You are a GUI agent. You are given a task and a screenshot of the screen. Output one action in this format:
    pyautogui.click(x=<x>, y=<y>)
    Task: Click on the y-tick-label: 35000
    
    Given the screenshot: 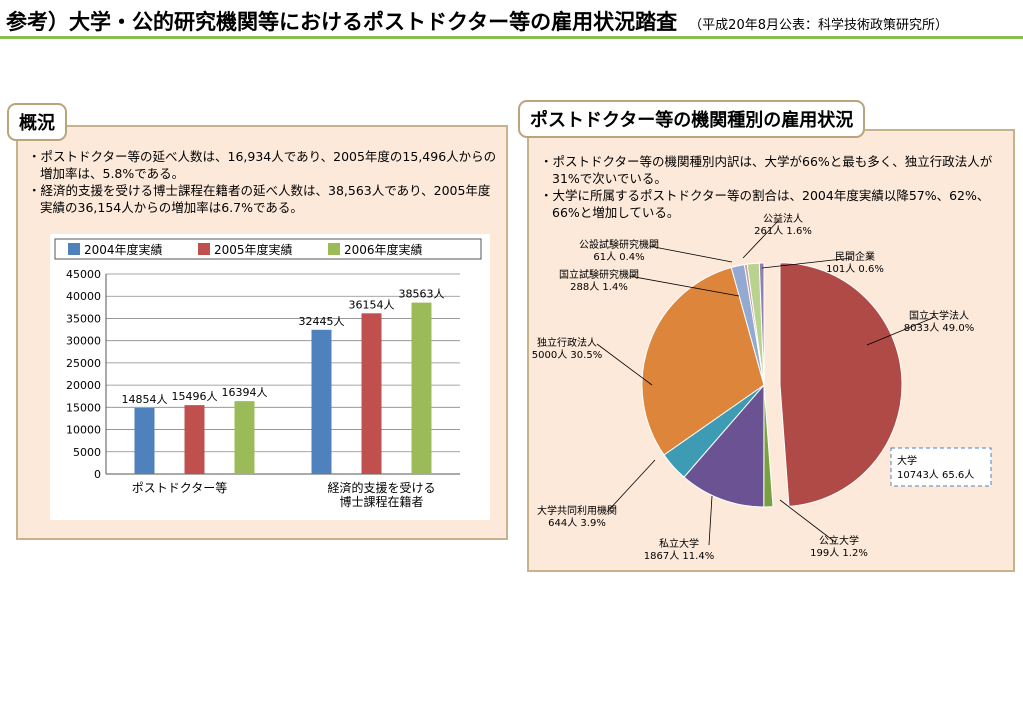 What is the action you would take?
    pyautogui.click(x=83, y=318)
    